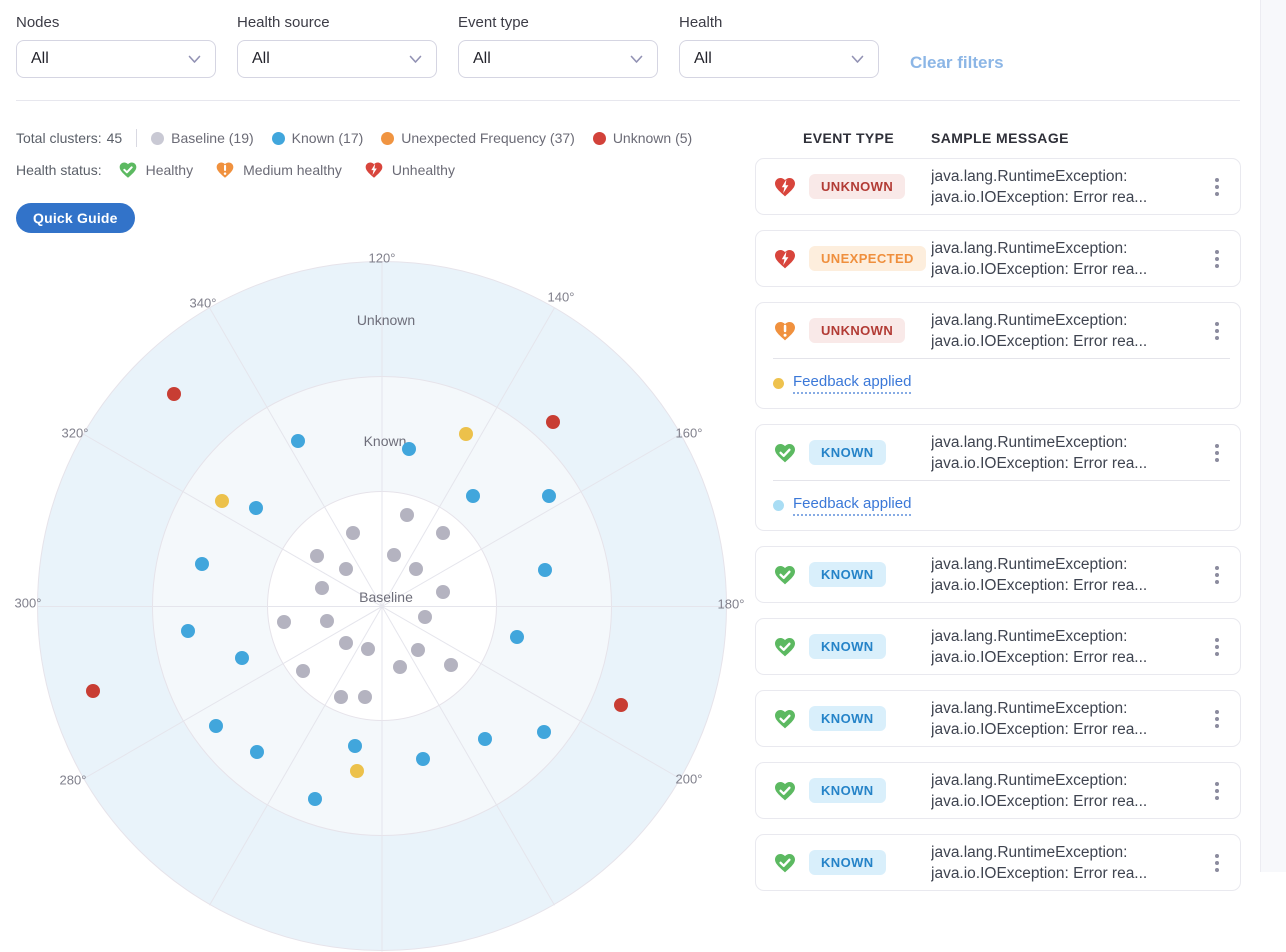  Describe the element at coordinates (957, 62) in the screenshot. I see `clear-filters-button: Clear filters` at that location.